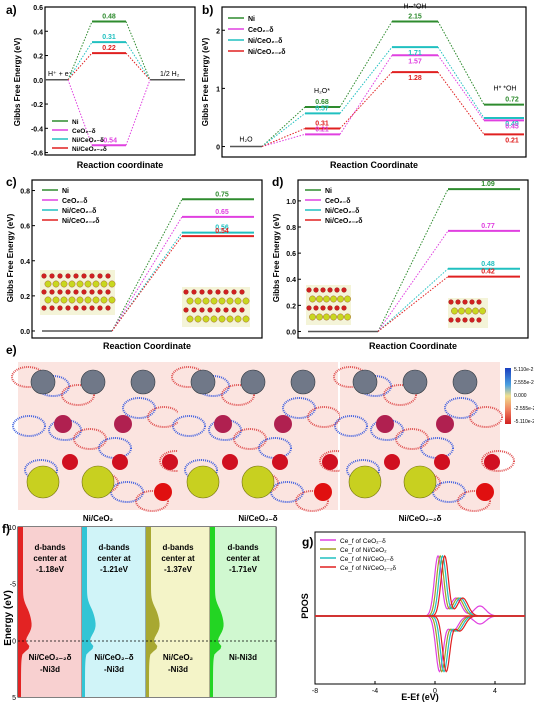  What do you see at coordinates (334, 206) in the screenshot?
I see `panel-d-legend: Ni CeO₂₋δ Ni/CeO₂₋δ Ni/CeO₂₋₂δ` at bounding box center [334, 206].